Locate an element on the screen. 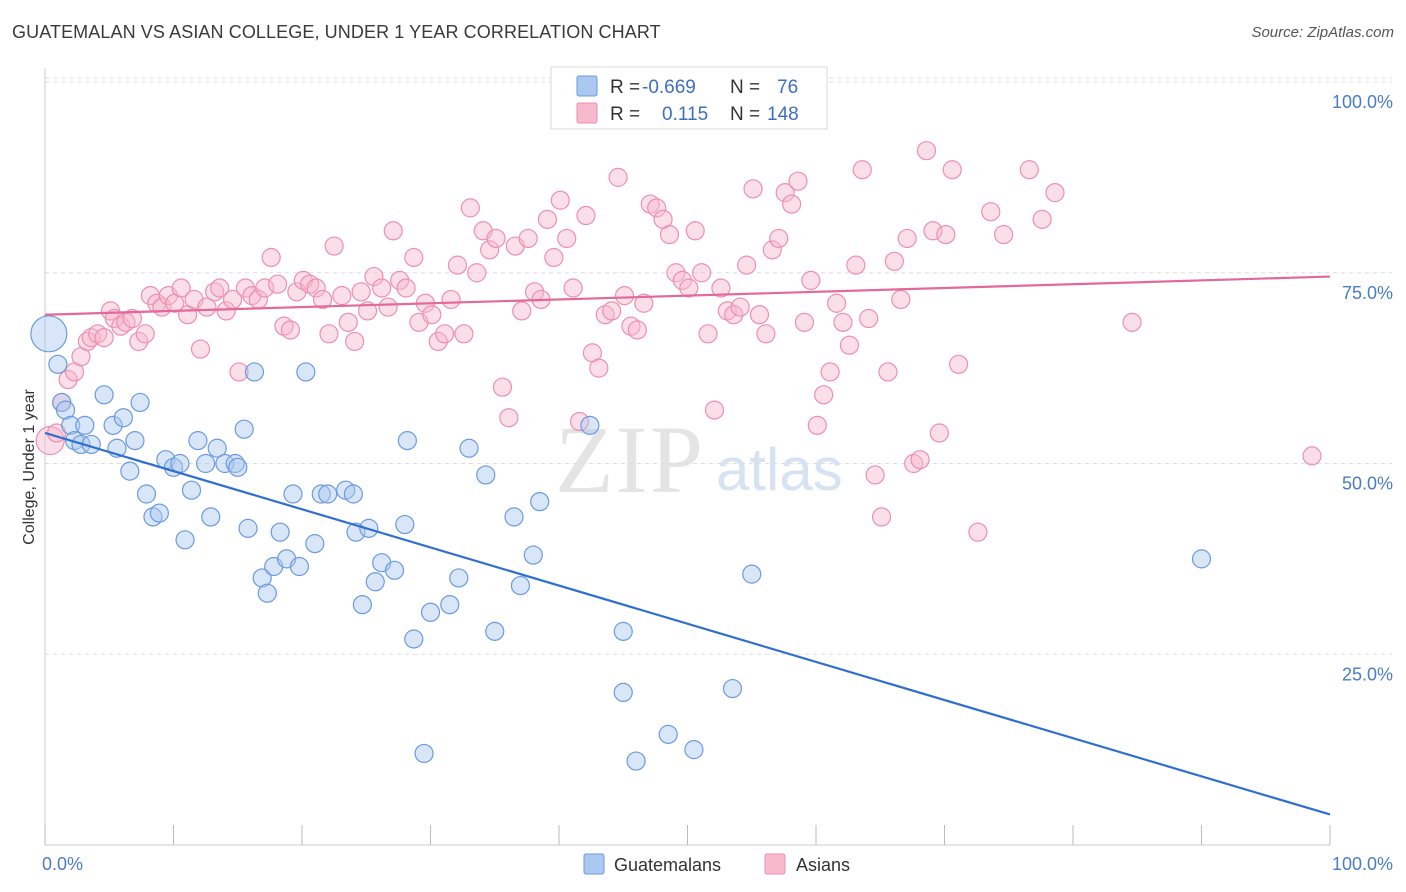  legend-n-label: N = is located at coordinates (745, 114).